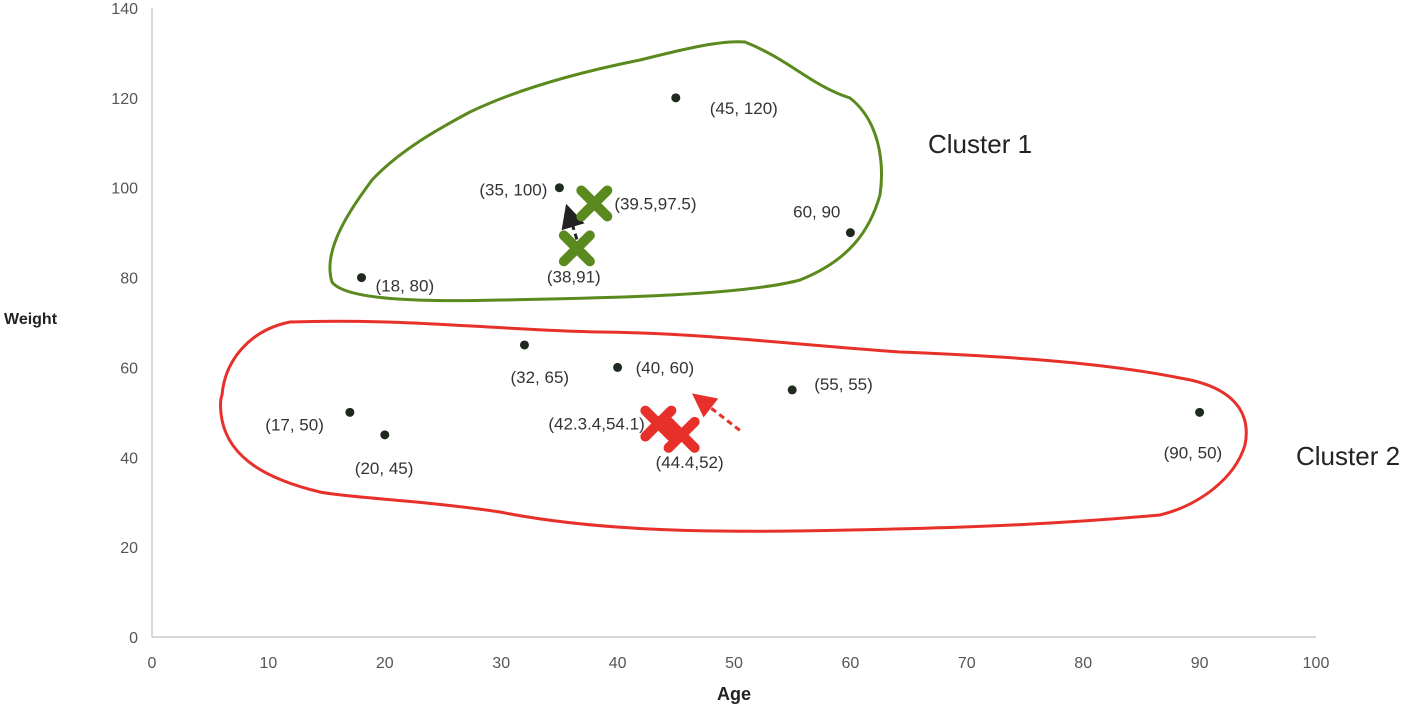 This screenshot has height=708, width=1418. Describe the element at coordinates (734, 663) in the screenshot. I see `x-tick-label: 50` at that location.